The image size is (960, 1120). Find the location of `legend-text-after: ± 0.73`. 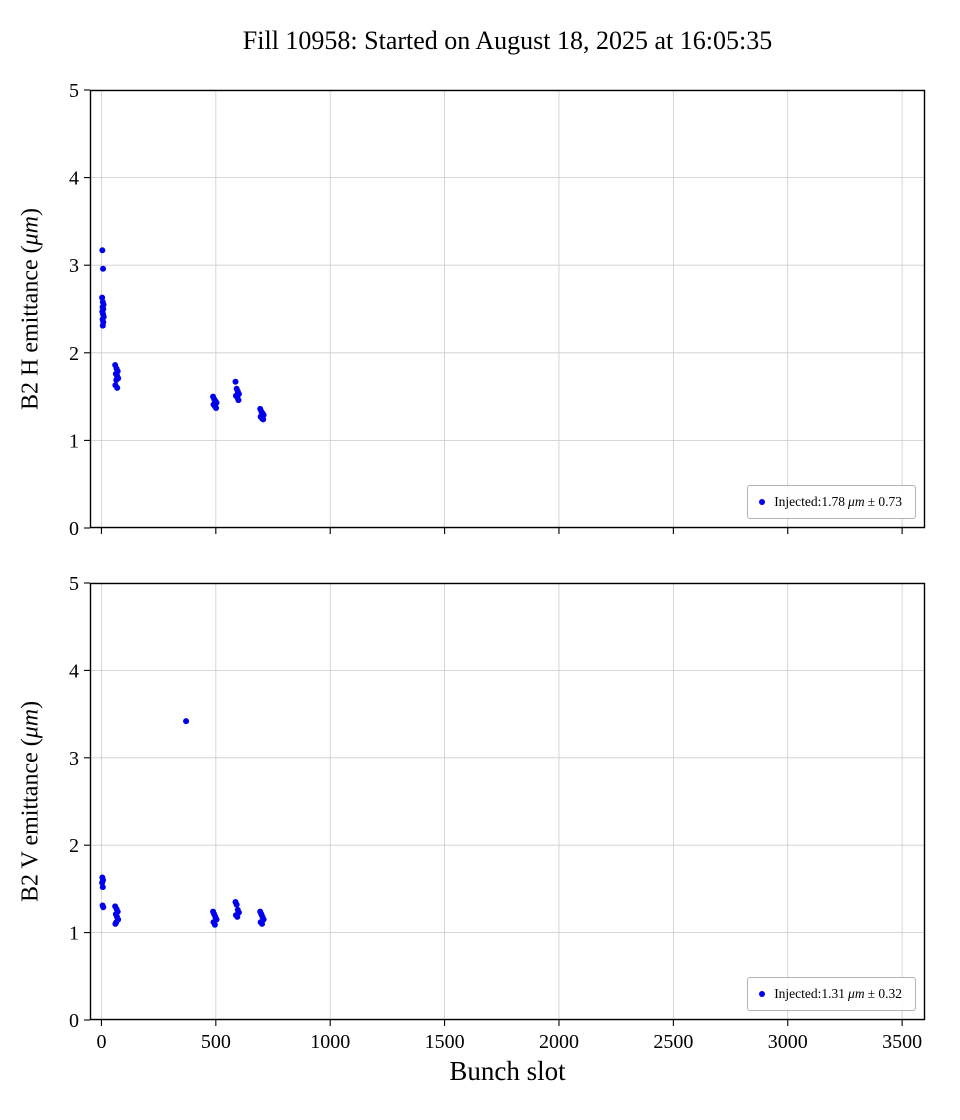

legend-text-after: ± 0.73 is located at coordinates (884, 501).